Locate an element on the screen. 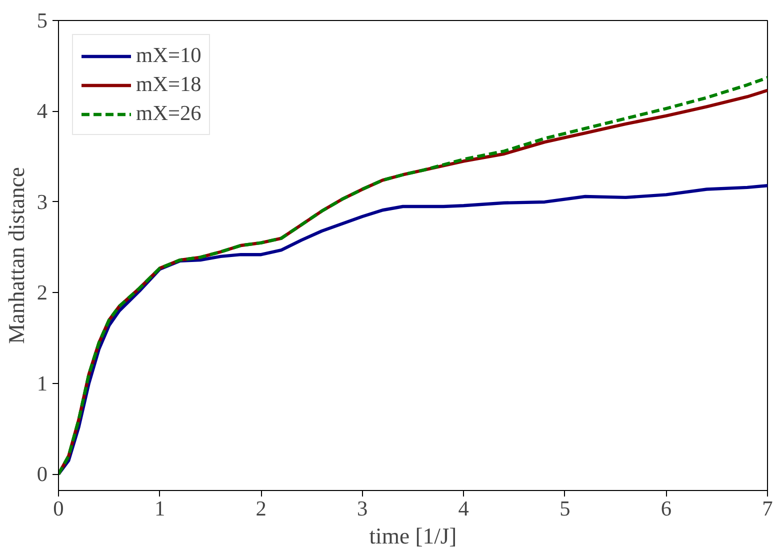  y-tick-label: 3 is located at coordinates (42, 202).